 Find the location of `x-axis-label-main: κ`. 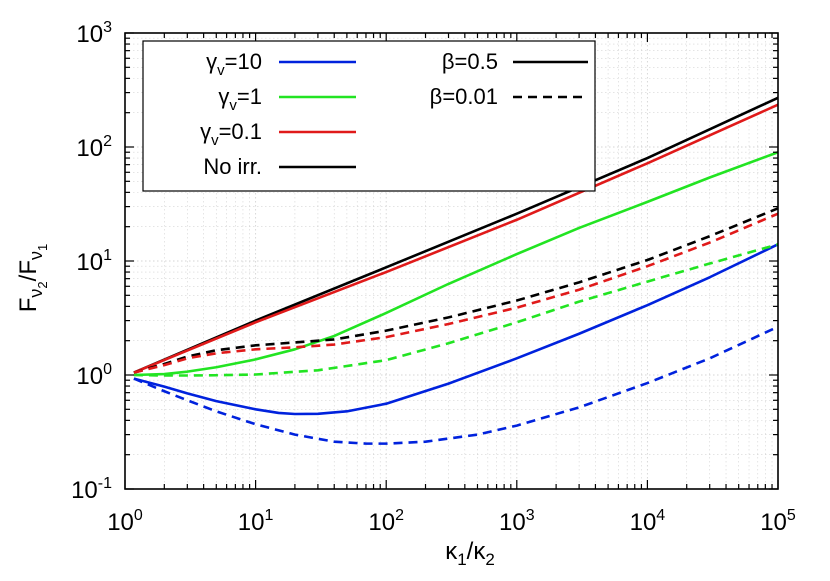

x-axis-label-main: κ is located at coordinates (451, 551).